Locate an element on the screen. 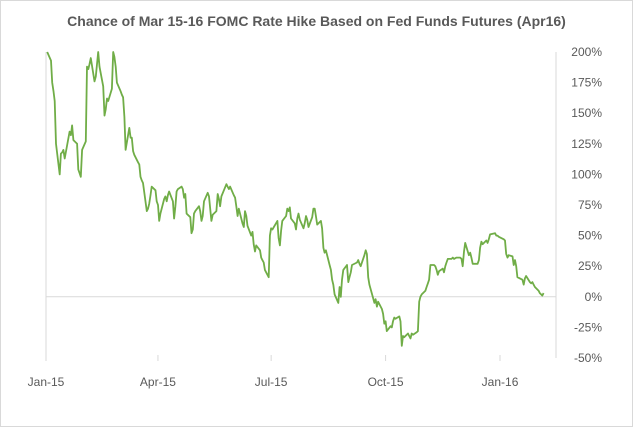 Image resolution: width=633 pixels, height=427 pixels. y-tick-label: -25% is located at coordinates (588, 327).